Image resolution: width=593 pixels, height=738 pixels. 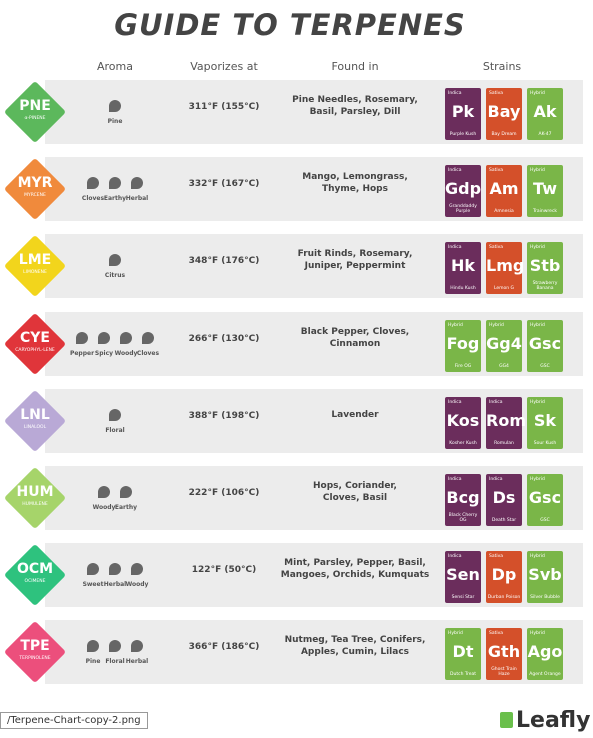 What do you see at coordinates (35, 646) in the screenshot?
I see `badge-code: TPE` at bounding box center [35, 646].